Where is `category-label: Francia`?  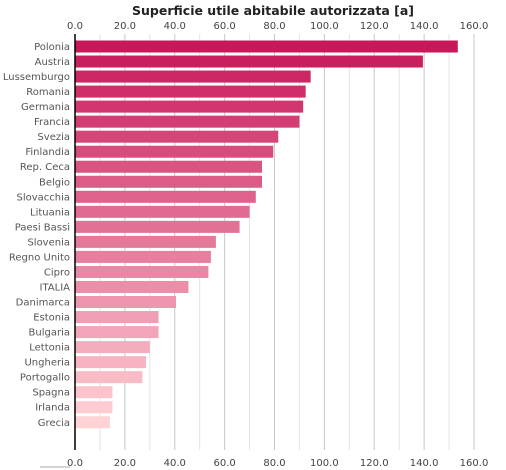
category-label: Francia is located at coordinates (52, 122).